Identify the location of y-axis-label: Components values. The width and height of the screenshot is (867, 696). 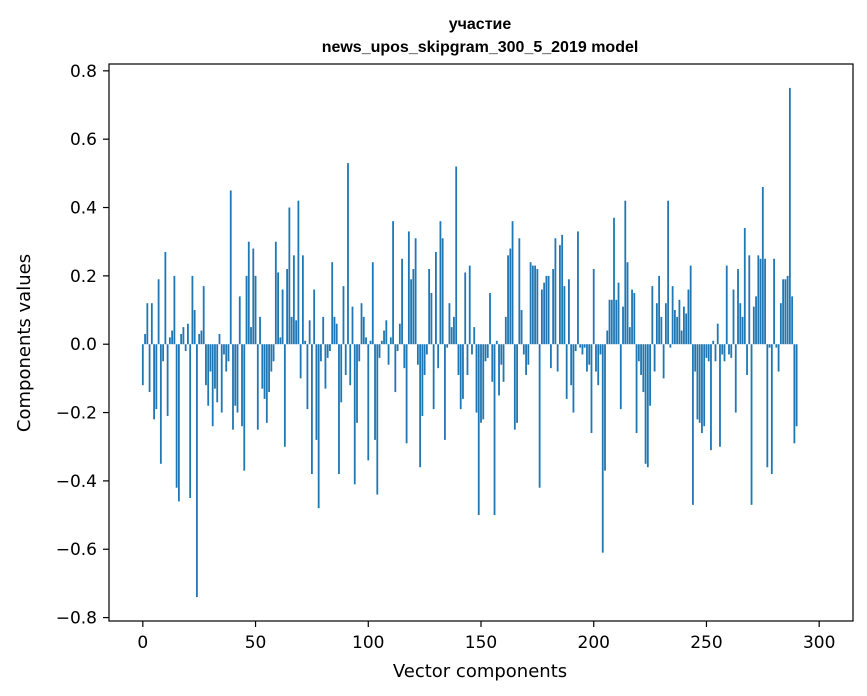
(24, 343).